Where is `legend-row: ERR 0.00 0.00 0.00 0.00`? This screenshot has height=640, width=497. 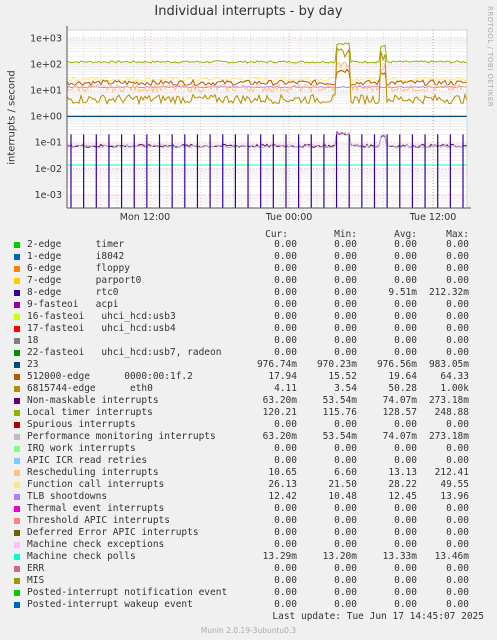
legend-row: ERR 0.00 0.00 0.00 0.00 is located at coordinates (248, 569).